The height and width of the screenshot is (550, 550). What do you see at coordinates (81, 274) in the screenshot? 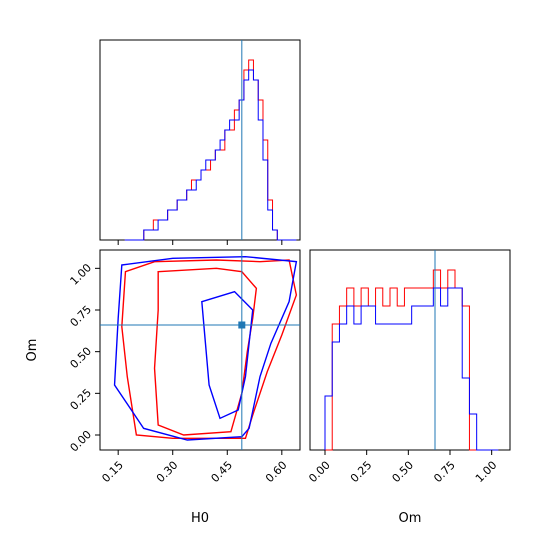
I see `om-tick-label-4: 1.00` at bounding box center [81, 274].